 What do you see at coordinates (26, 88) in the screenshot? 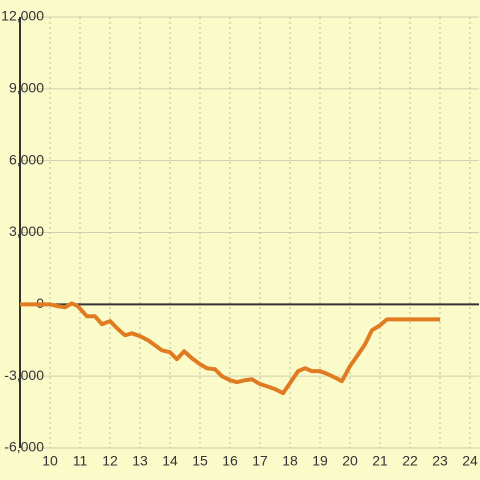
I see `y-tick-label: 9,000` at bounding box center [26, 88].